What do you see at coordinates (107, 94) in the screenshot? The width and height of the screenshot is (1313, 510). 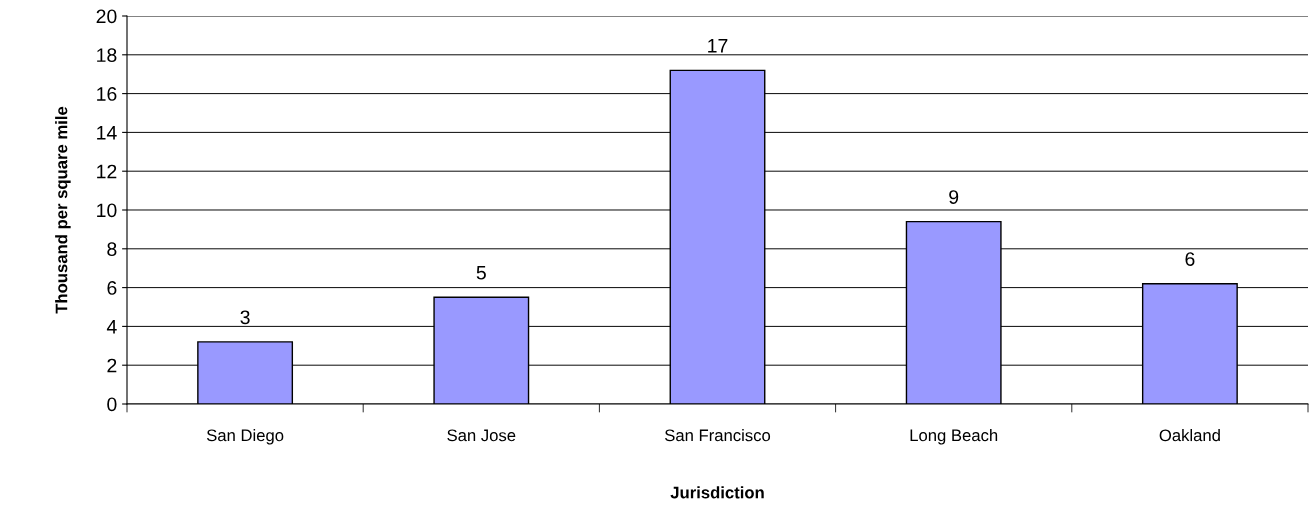 I see `y-tick-label: 16` at bounding box center [107, 94].